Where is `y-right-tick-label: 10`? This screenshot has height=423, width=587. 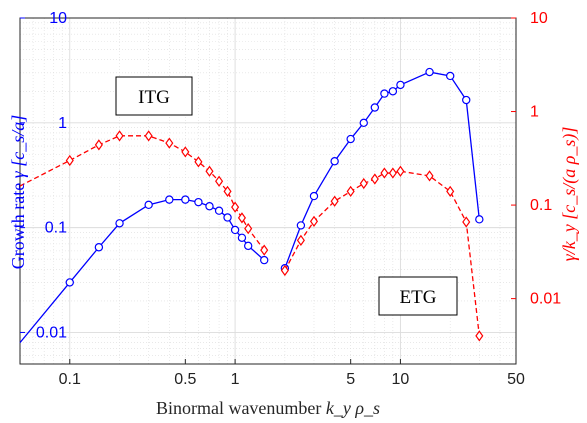 y-right-tick-label: 10 is located at coordinates (539, 18).